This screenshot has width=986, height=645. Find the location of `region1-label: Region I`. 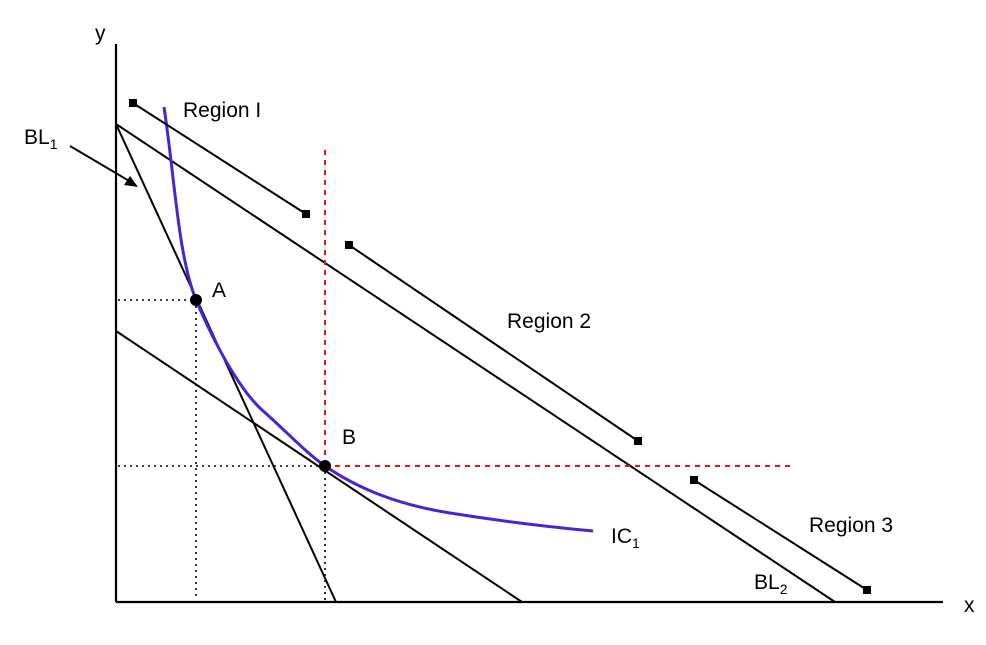

region1-label: Region I is located at coordinates (222, 110).